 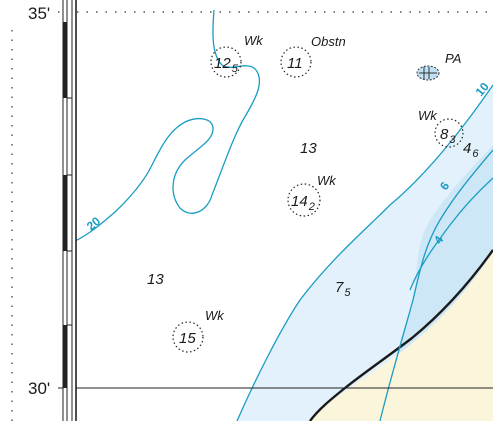 I want to click on position-approximate-marker, so click(x=428, y=73).